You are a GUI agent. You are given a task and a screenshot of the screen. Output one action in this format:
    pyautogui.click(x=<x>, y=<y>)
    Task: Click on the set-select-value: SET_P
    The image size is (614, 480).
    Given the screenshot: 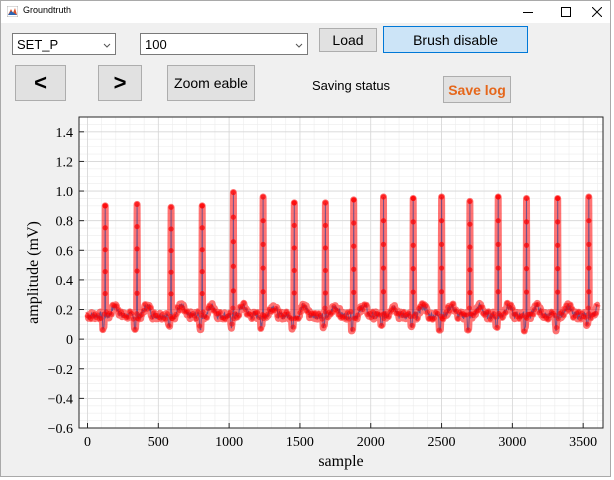 What is the action you would take?
    pyautogui.click(x=38, y=44)
    